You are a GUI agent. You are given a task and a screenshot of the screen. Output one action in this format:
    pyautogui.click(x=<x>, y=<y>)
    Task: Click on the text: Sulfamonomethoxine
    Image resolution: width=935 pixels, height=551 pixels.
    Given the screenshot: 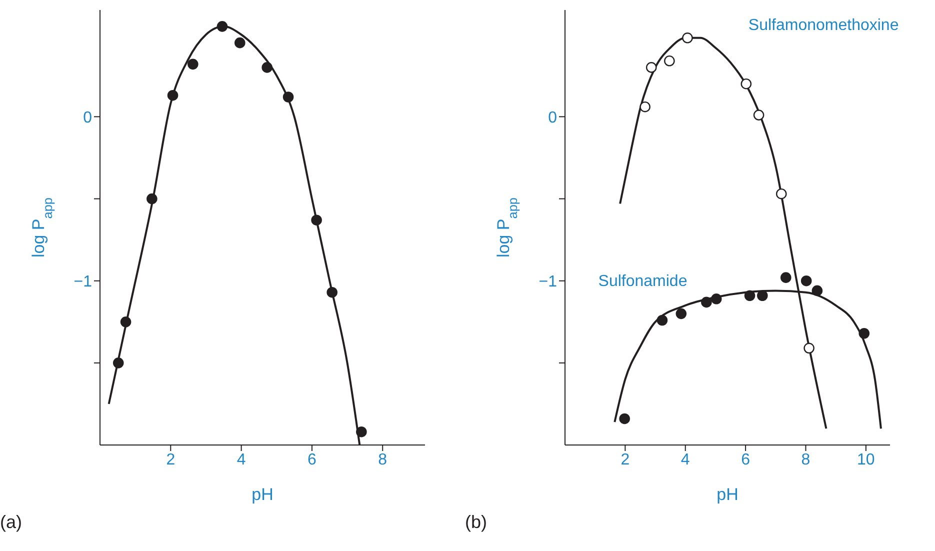 What is the action you would take?
    pyautogui.click(x=823, y=25)
    